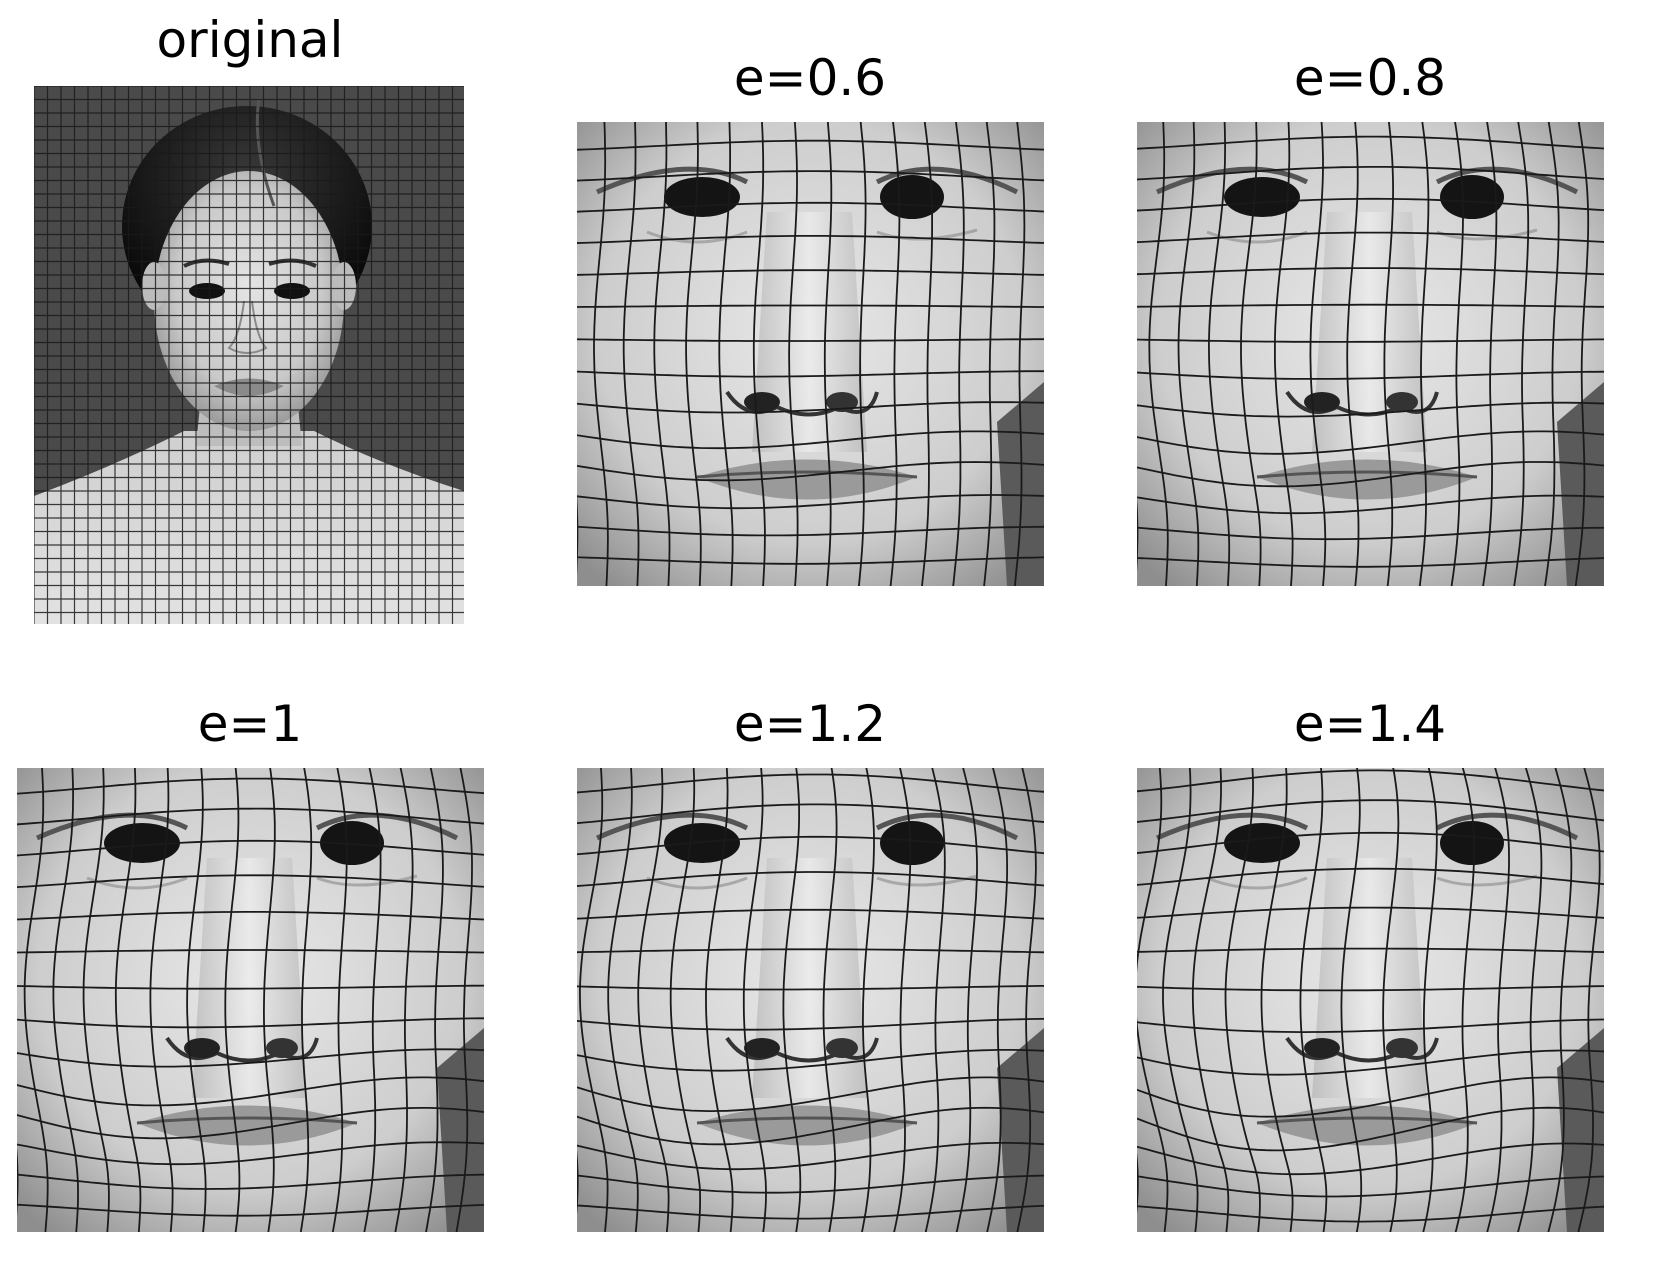  What do you see at coordinates (249, 355) in the screenshot?
I see `original-portrait-image` at bounding box center [249, 355].